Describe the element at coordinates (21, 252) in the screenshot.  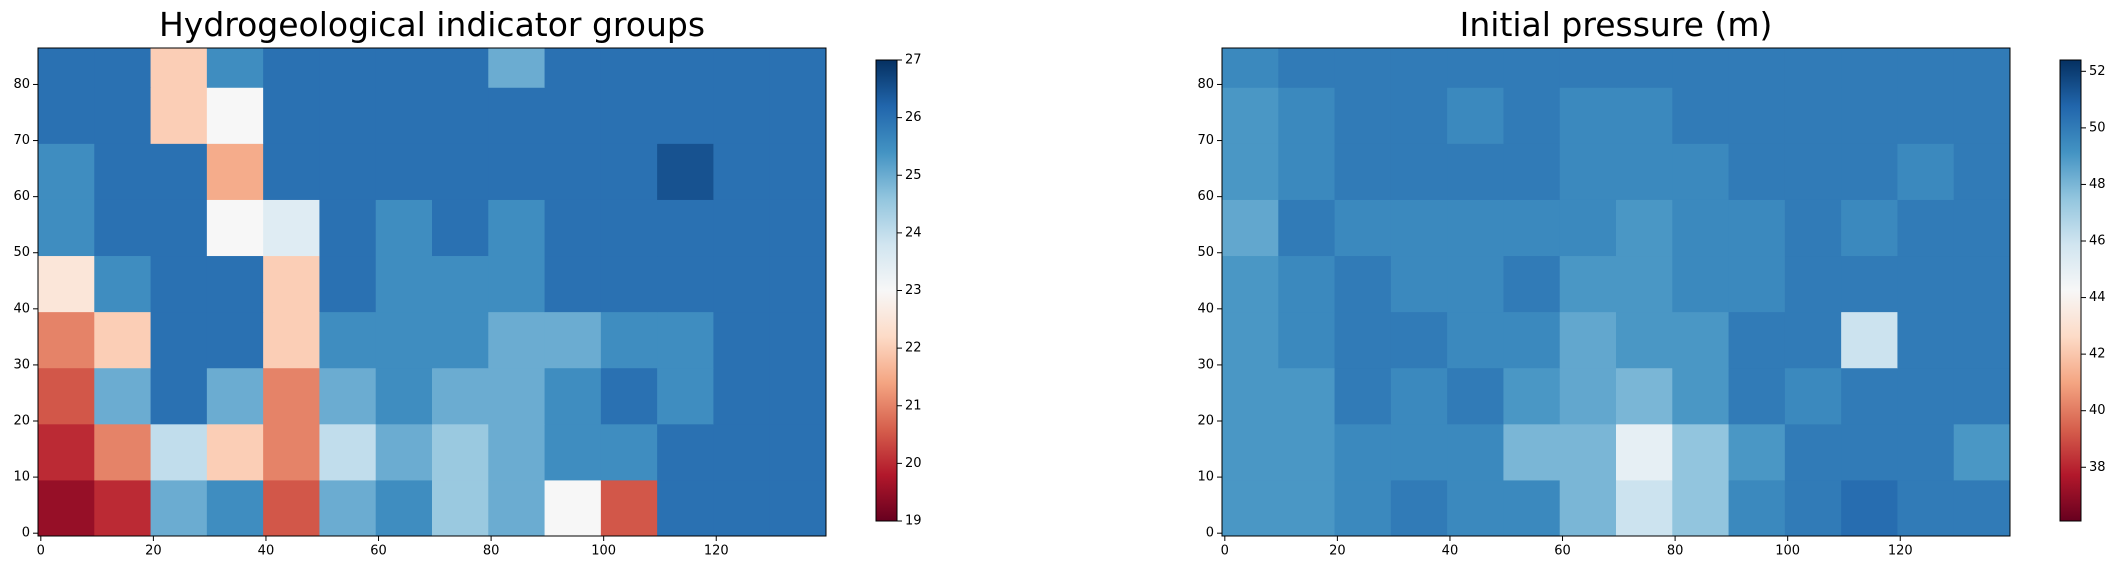
I see `y-tick-label: 50` at that location.